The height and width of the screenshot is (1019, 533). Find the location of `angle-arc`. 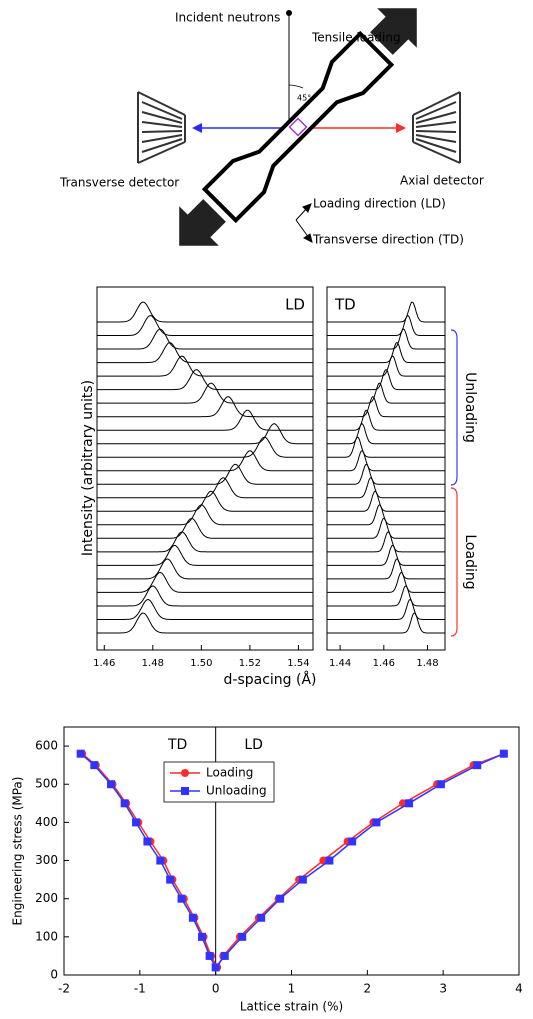

angle-arc is located at coordinates (296, 86).